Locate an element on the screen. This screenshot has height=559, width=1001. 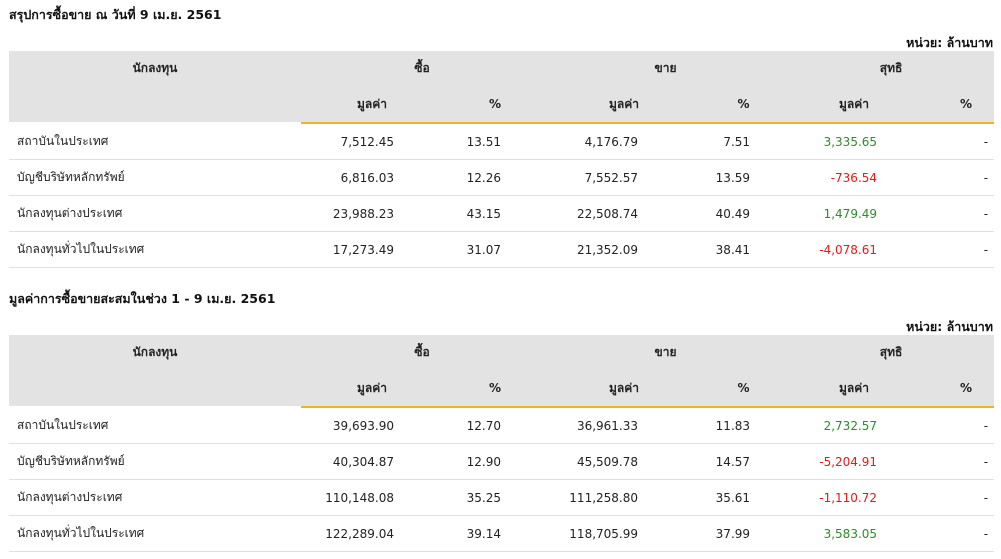
net-value-cell: 3,583.05 is located at coordinates (859, 533).